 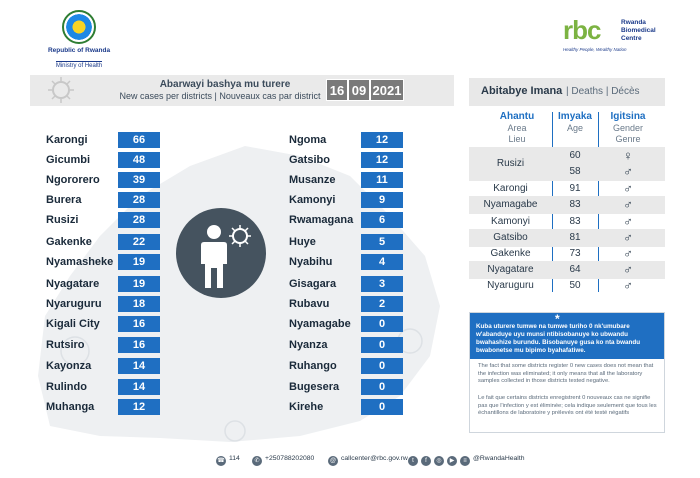 What do you see at coordinates (228, 459) in the screenshot?
I see `footer-hotline: ☎ 114` at bounding box center [228, 459].